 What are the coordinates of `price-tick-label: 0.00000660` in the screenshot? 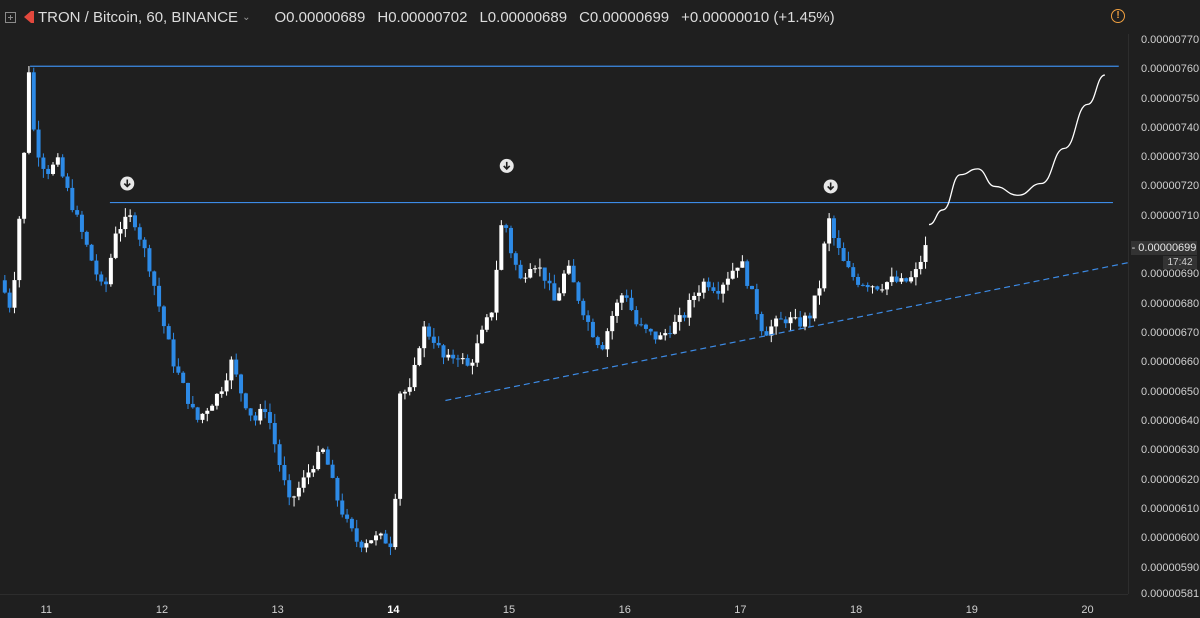 It's located at (1170, 362).